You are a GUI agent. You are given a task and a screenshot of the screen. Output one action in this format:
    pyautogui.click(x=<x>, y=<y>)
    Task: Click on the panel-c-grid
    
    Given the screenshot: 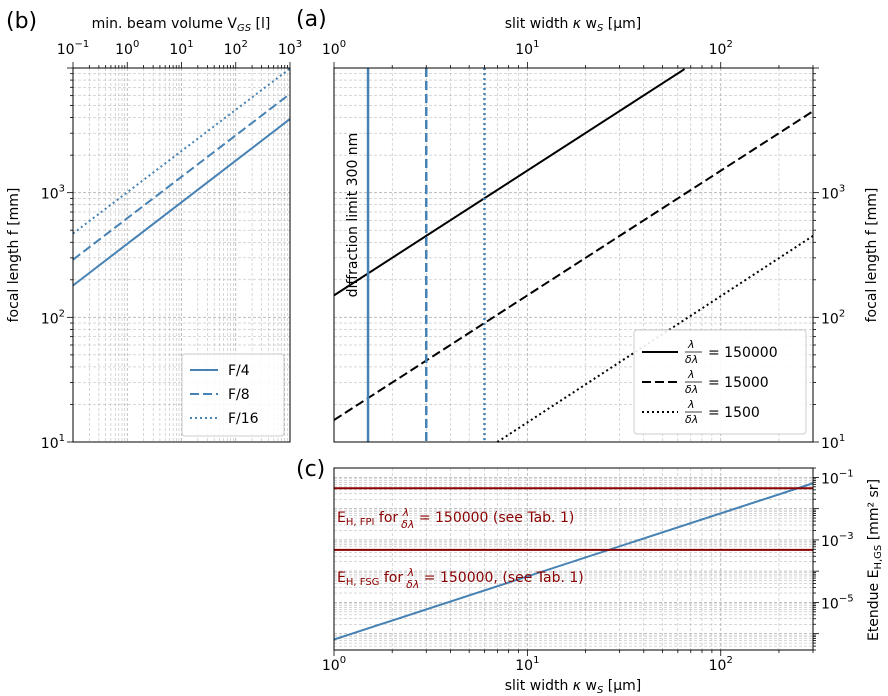 What is the action you would take?
    pyautogui.click(x=573, y=559)
    